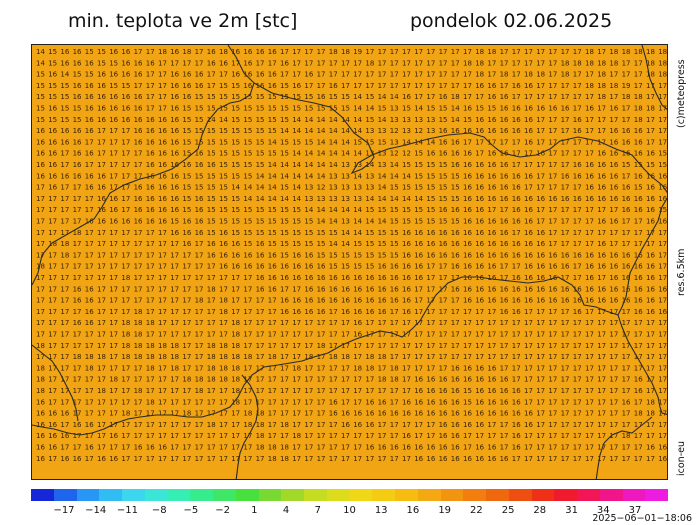  Describe the element at coordinates (357, 52) in the screenshot. I see `temperature-value: 19` at that location.